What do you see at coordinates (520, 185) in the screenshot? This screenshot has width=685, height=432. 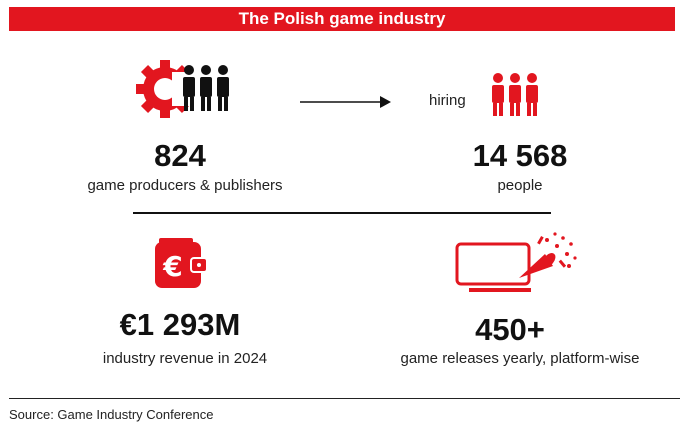 I see `people-label: people` at bounding box center [520, 185].